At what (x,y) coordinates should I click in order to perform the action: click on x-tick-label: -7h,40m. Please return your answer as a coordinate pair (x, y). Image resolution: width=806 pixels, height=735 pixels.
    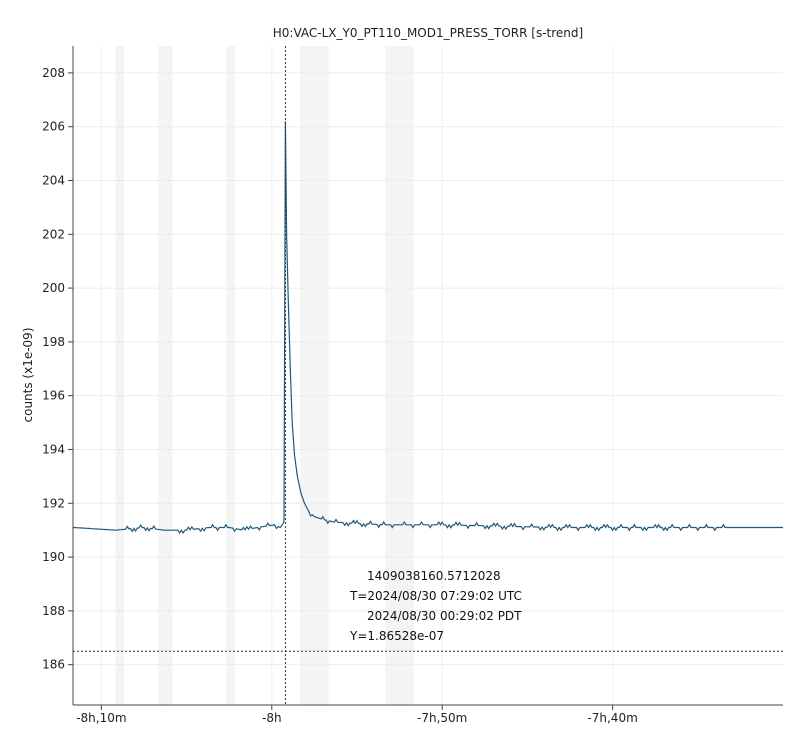
    Looking at the image, I should click on (612, 718).